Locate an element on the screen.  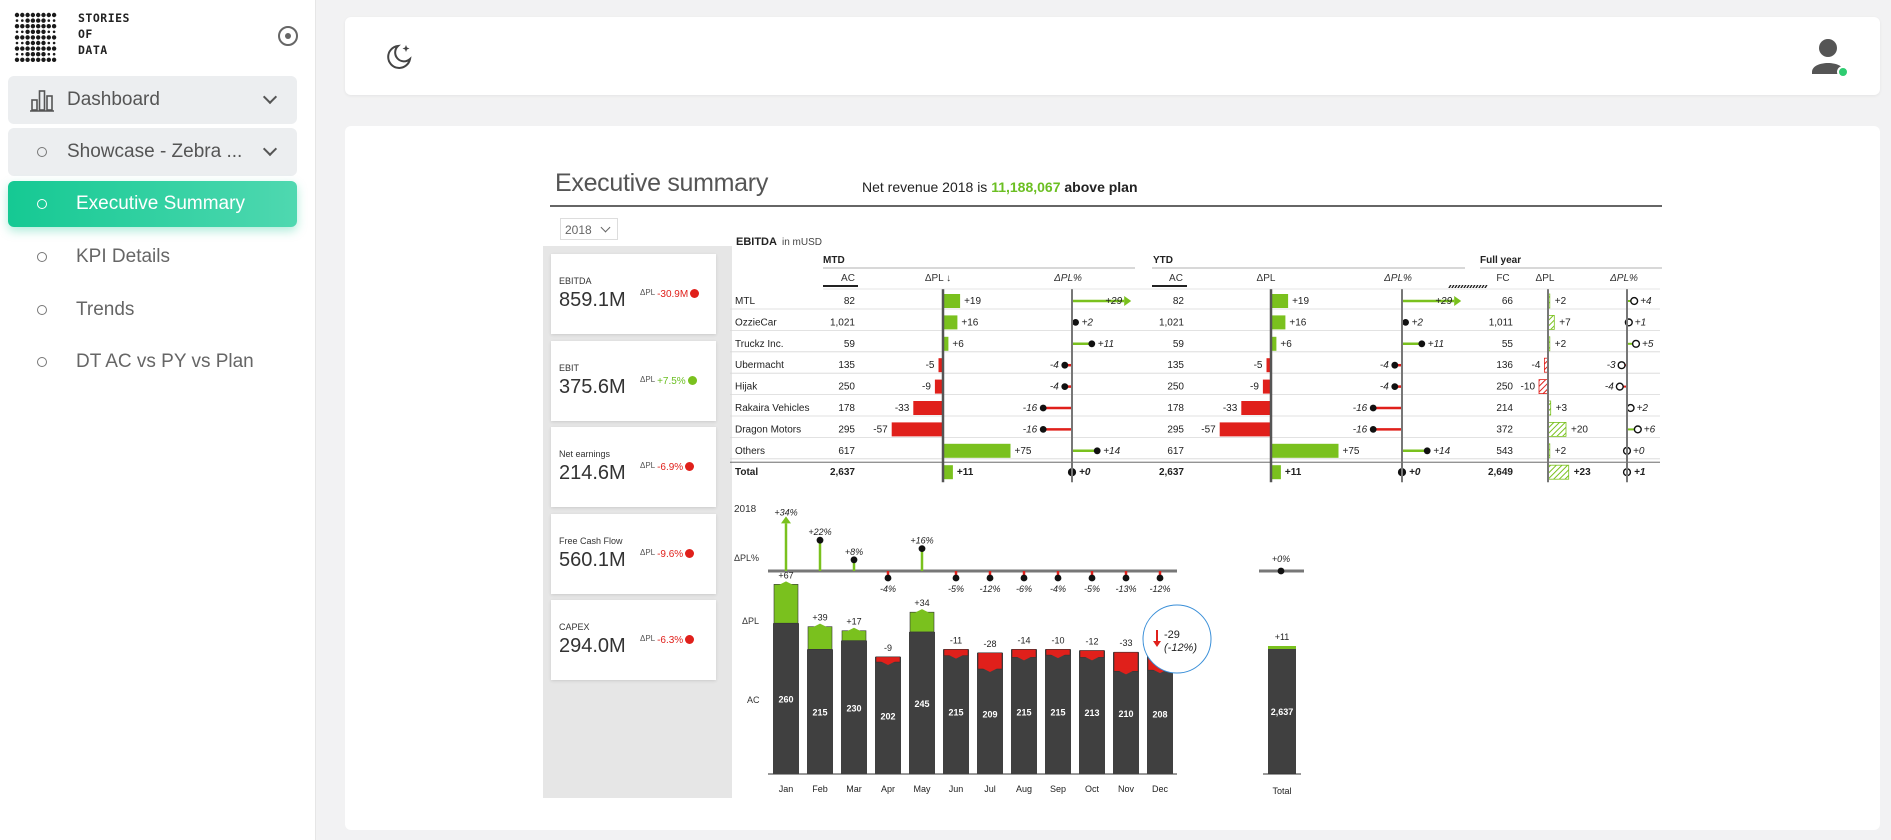
row-fc: 543 is located at coordinates (1504, 451).